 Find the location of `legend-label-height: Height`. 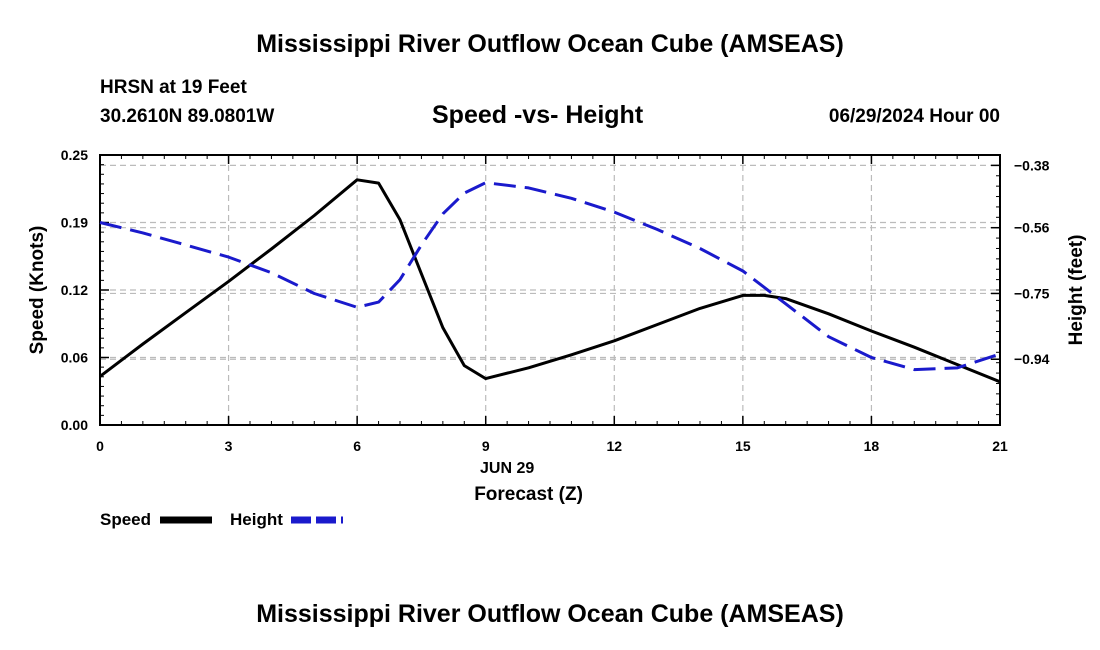

legend-label-height: Height is located at coordinates (256, 519).